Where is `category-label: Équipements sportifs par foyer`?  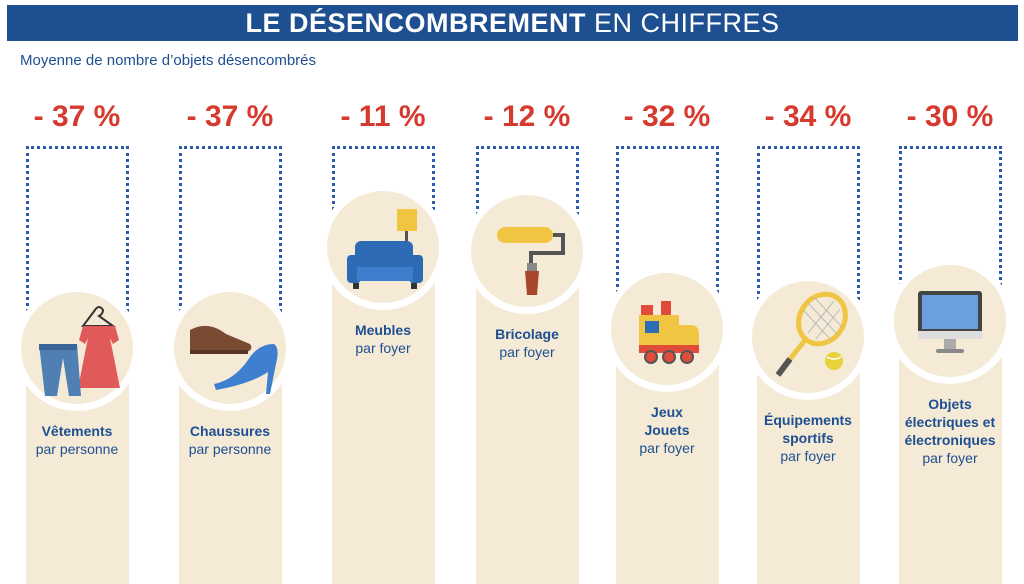 category-label: Équipements sportifs par foyer is located at coordinates (808, 438).